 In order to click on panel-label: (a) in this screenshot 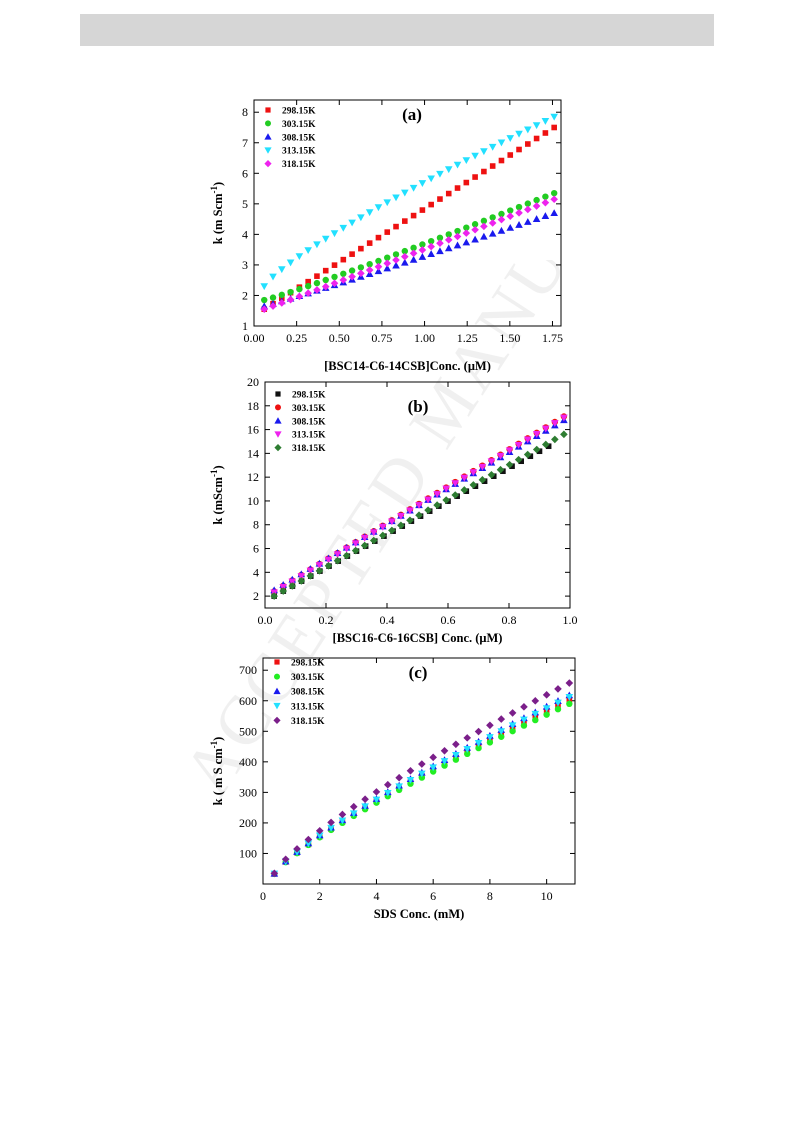, I will do `click(412, 114)`.